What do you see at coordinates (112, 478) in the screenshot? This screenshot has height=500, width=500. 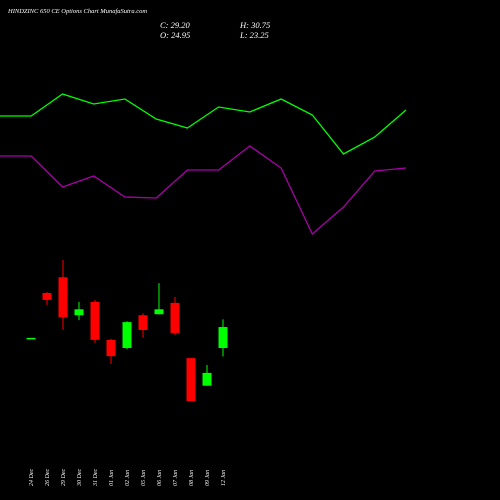 I see `x-tick-label: 01 Jan` at bounding box center [112, 478].